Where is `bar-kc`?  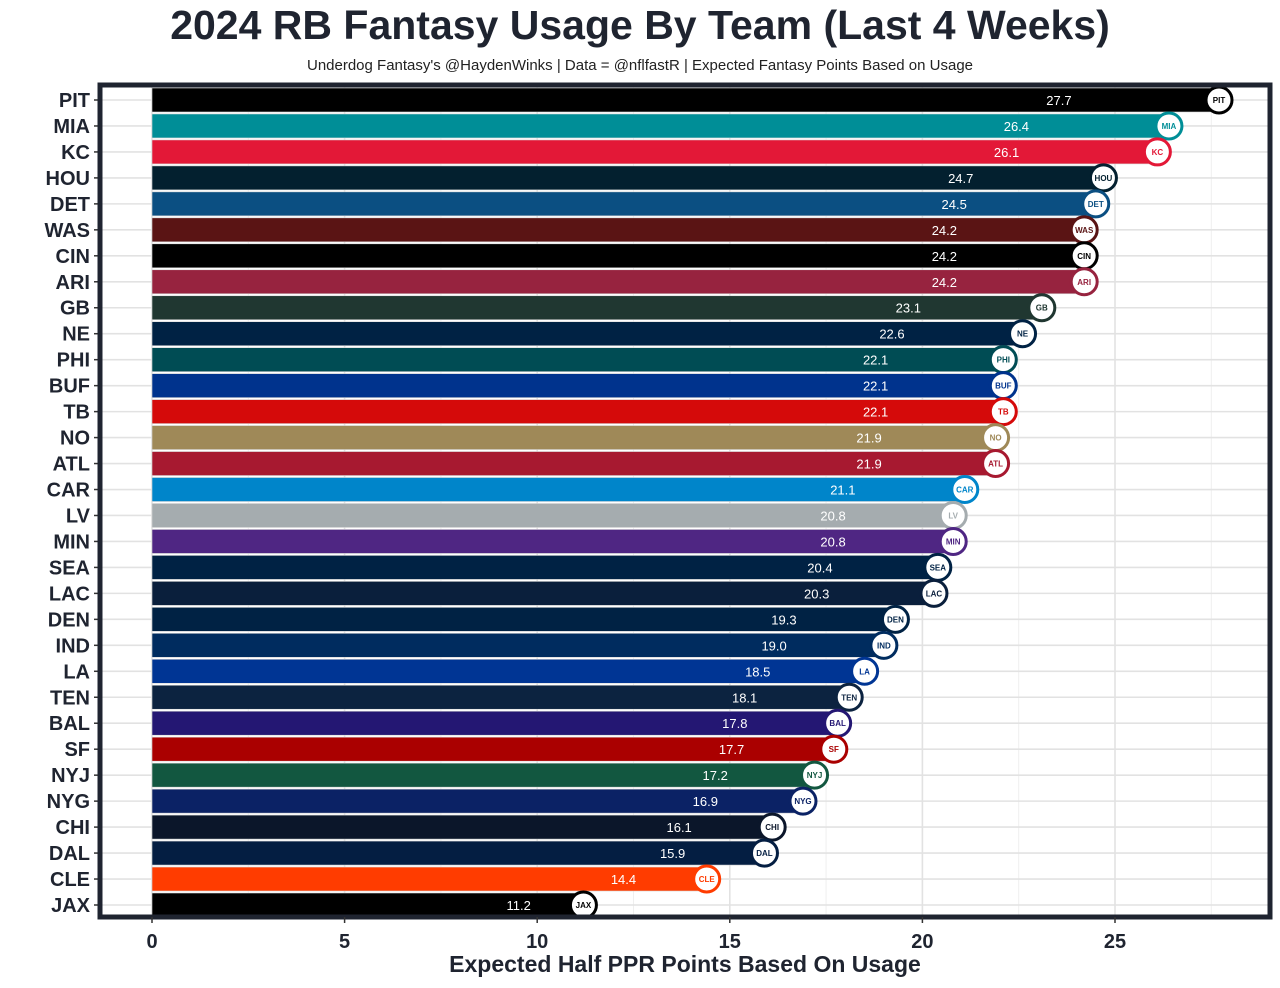 bar-kc is located at coordinates (654, 152).